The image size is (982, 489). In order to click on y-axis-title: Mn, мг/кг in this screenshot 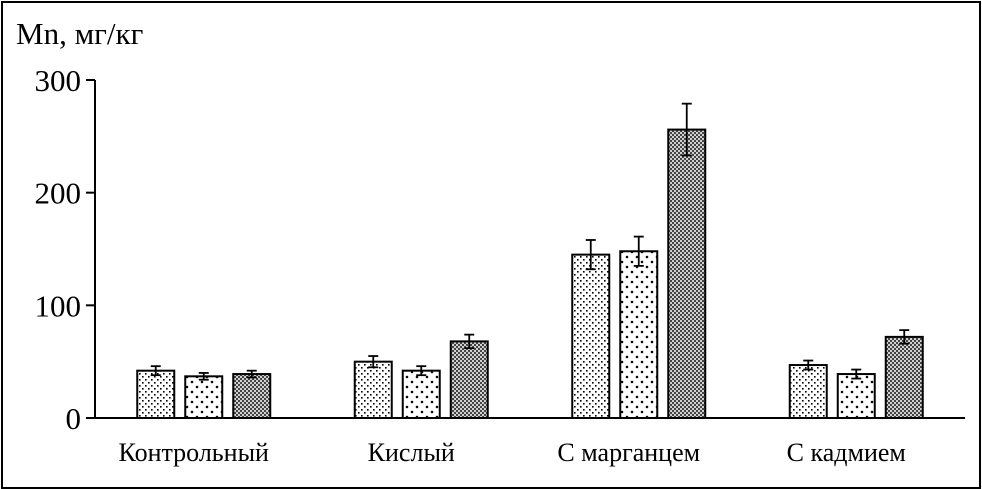, I will do `click(79, 33)`.